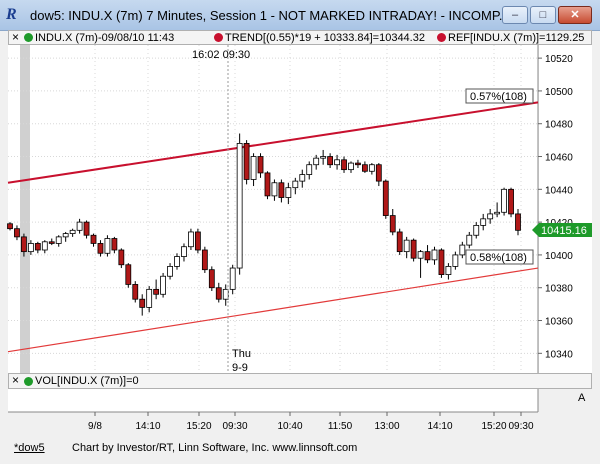 This screenshot has width=600, height=464. Describe the element at coordinates (441, 37) in the screenshot. I see `ref-dot-icon` at that location.